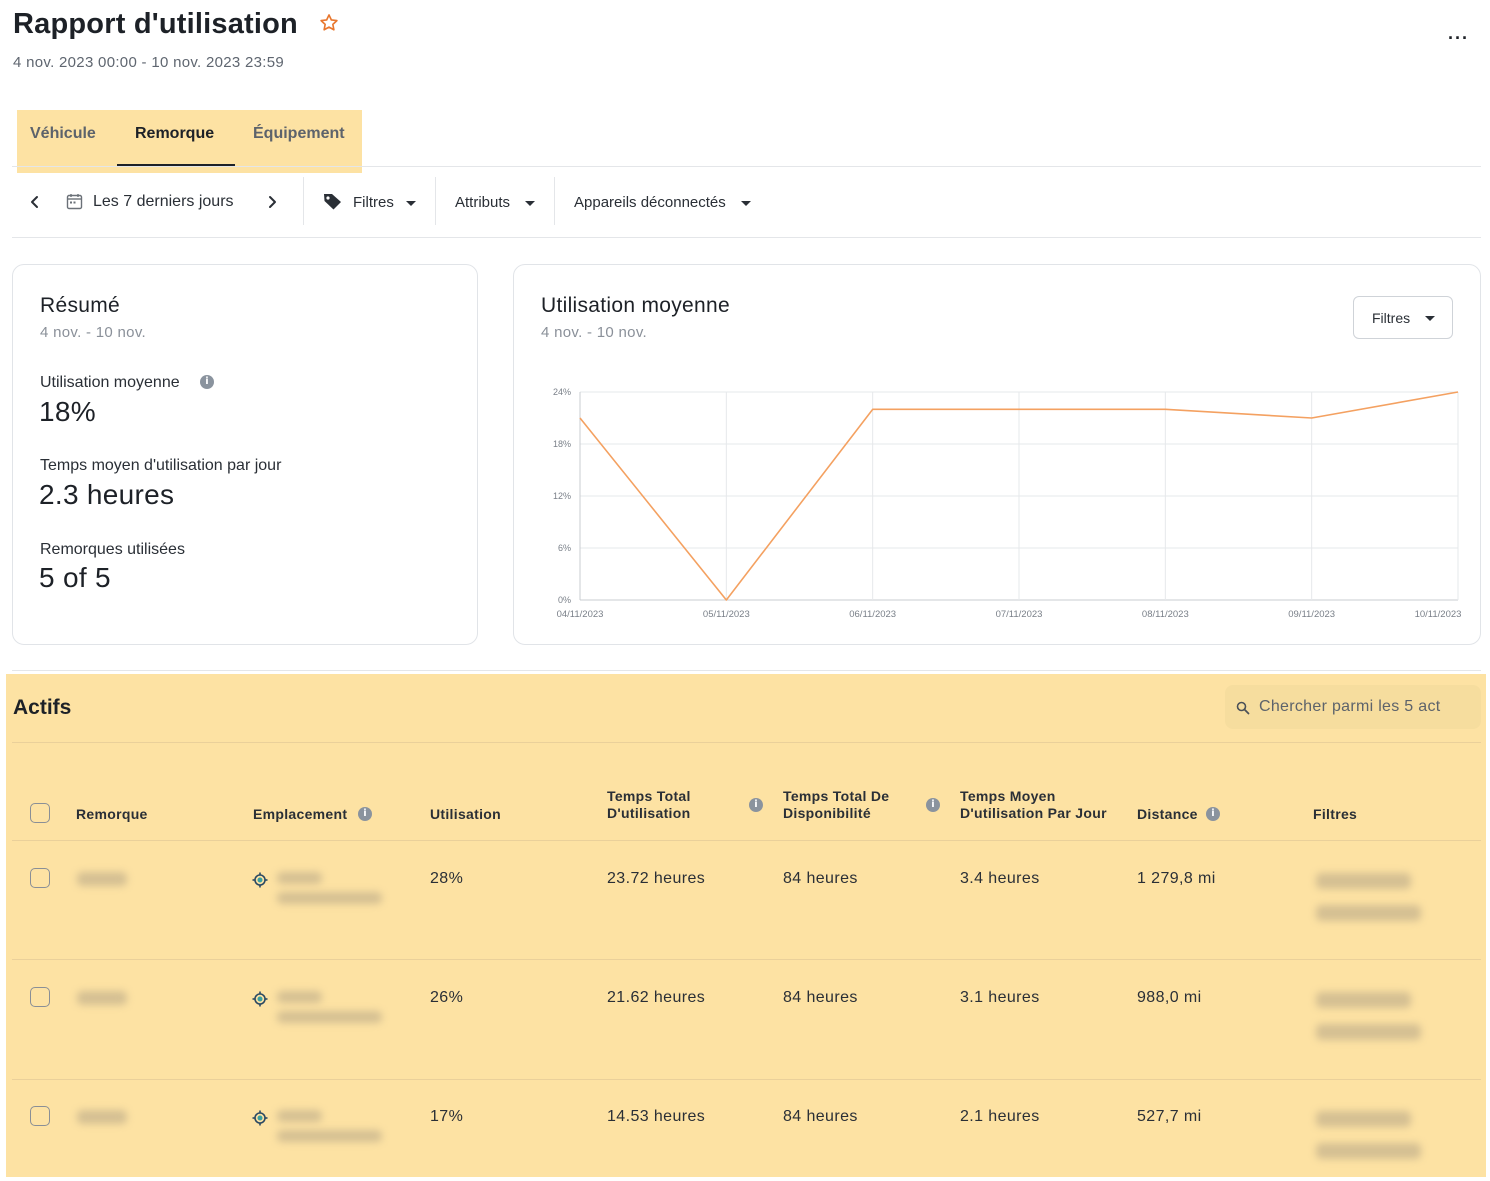 The height and width of the screenshot is (1181, 1490). What do you see at coordinates (63, 133) in the screenshot?
I see `tab-vehicule: Véhicule` at bounding box center [63, 133].